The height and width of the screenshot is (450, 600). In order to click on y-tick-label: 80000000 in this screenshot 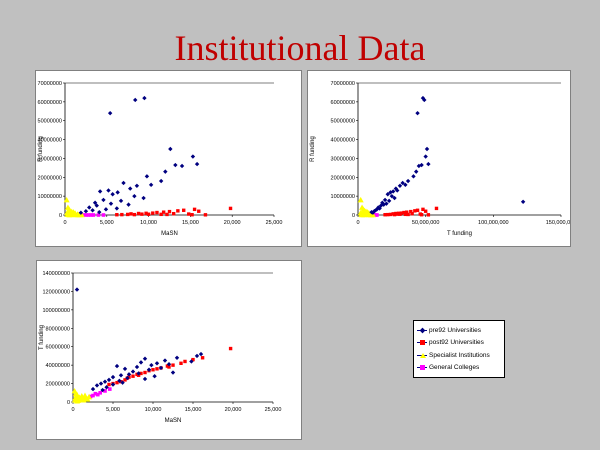, I will do `click(58, 329)`.